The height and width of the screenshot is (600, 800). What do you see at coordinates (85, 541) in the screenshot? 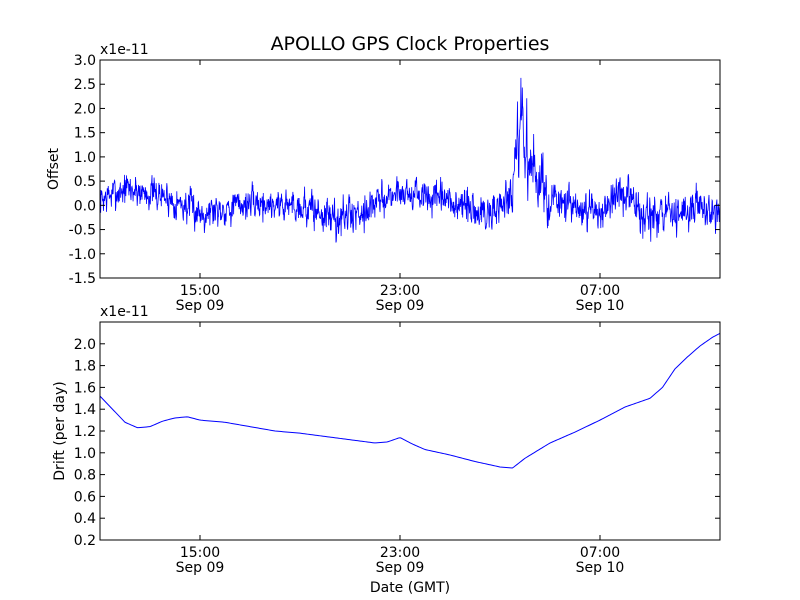
I see `y-tick-label: 0.2` at bounding box center [85, 541].